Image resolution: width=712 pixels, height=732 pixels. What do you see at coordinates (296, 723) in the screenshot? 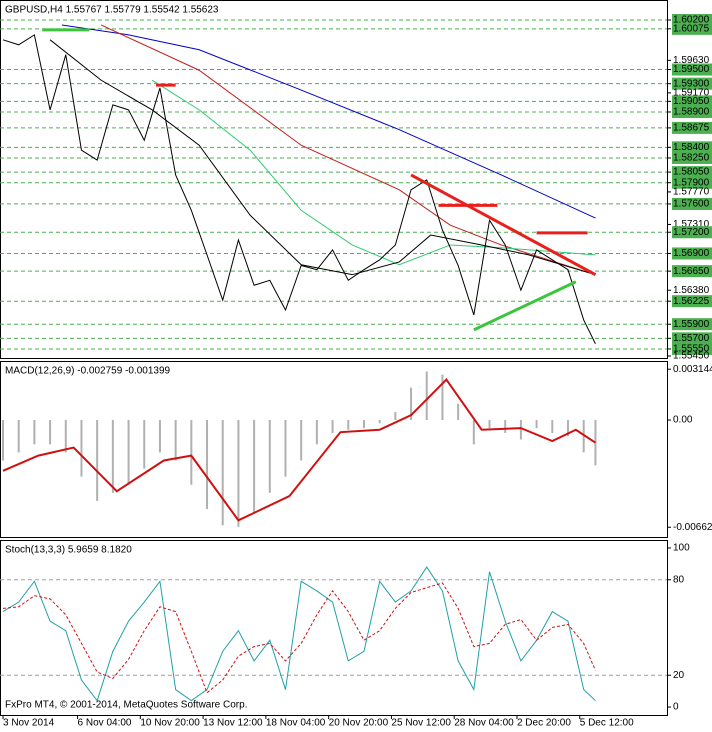
I see `x-tick-label: 18 Nov 04:00` at bounding box center [296, 723].